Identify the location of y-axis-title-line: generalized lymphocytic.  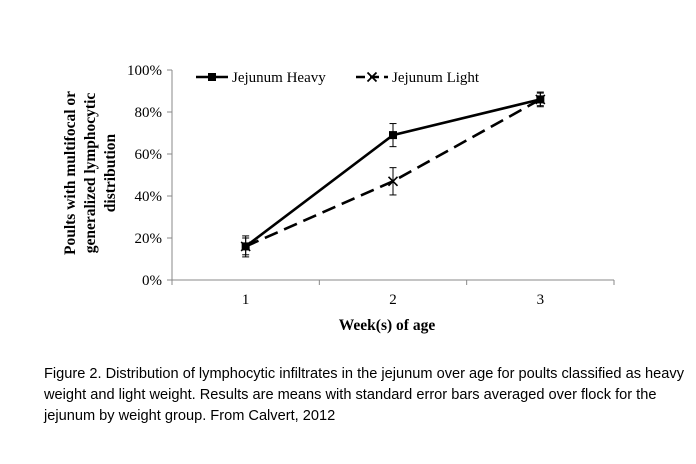
(90, 173).